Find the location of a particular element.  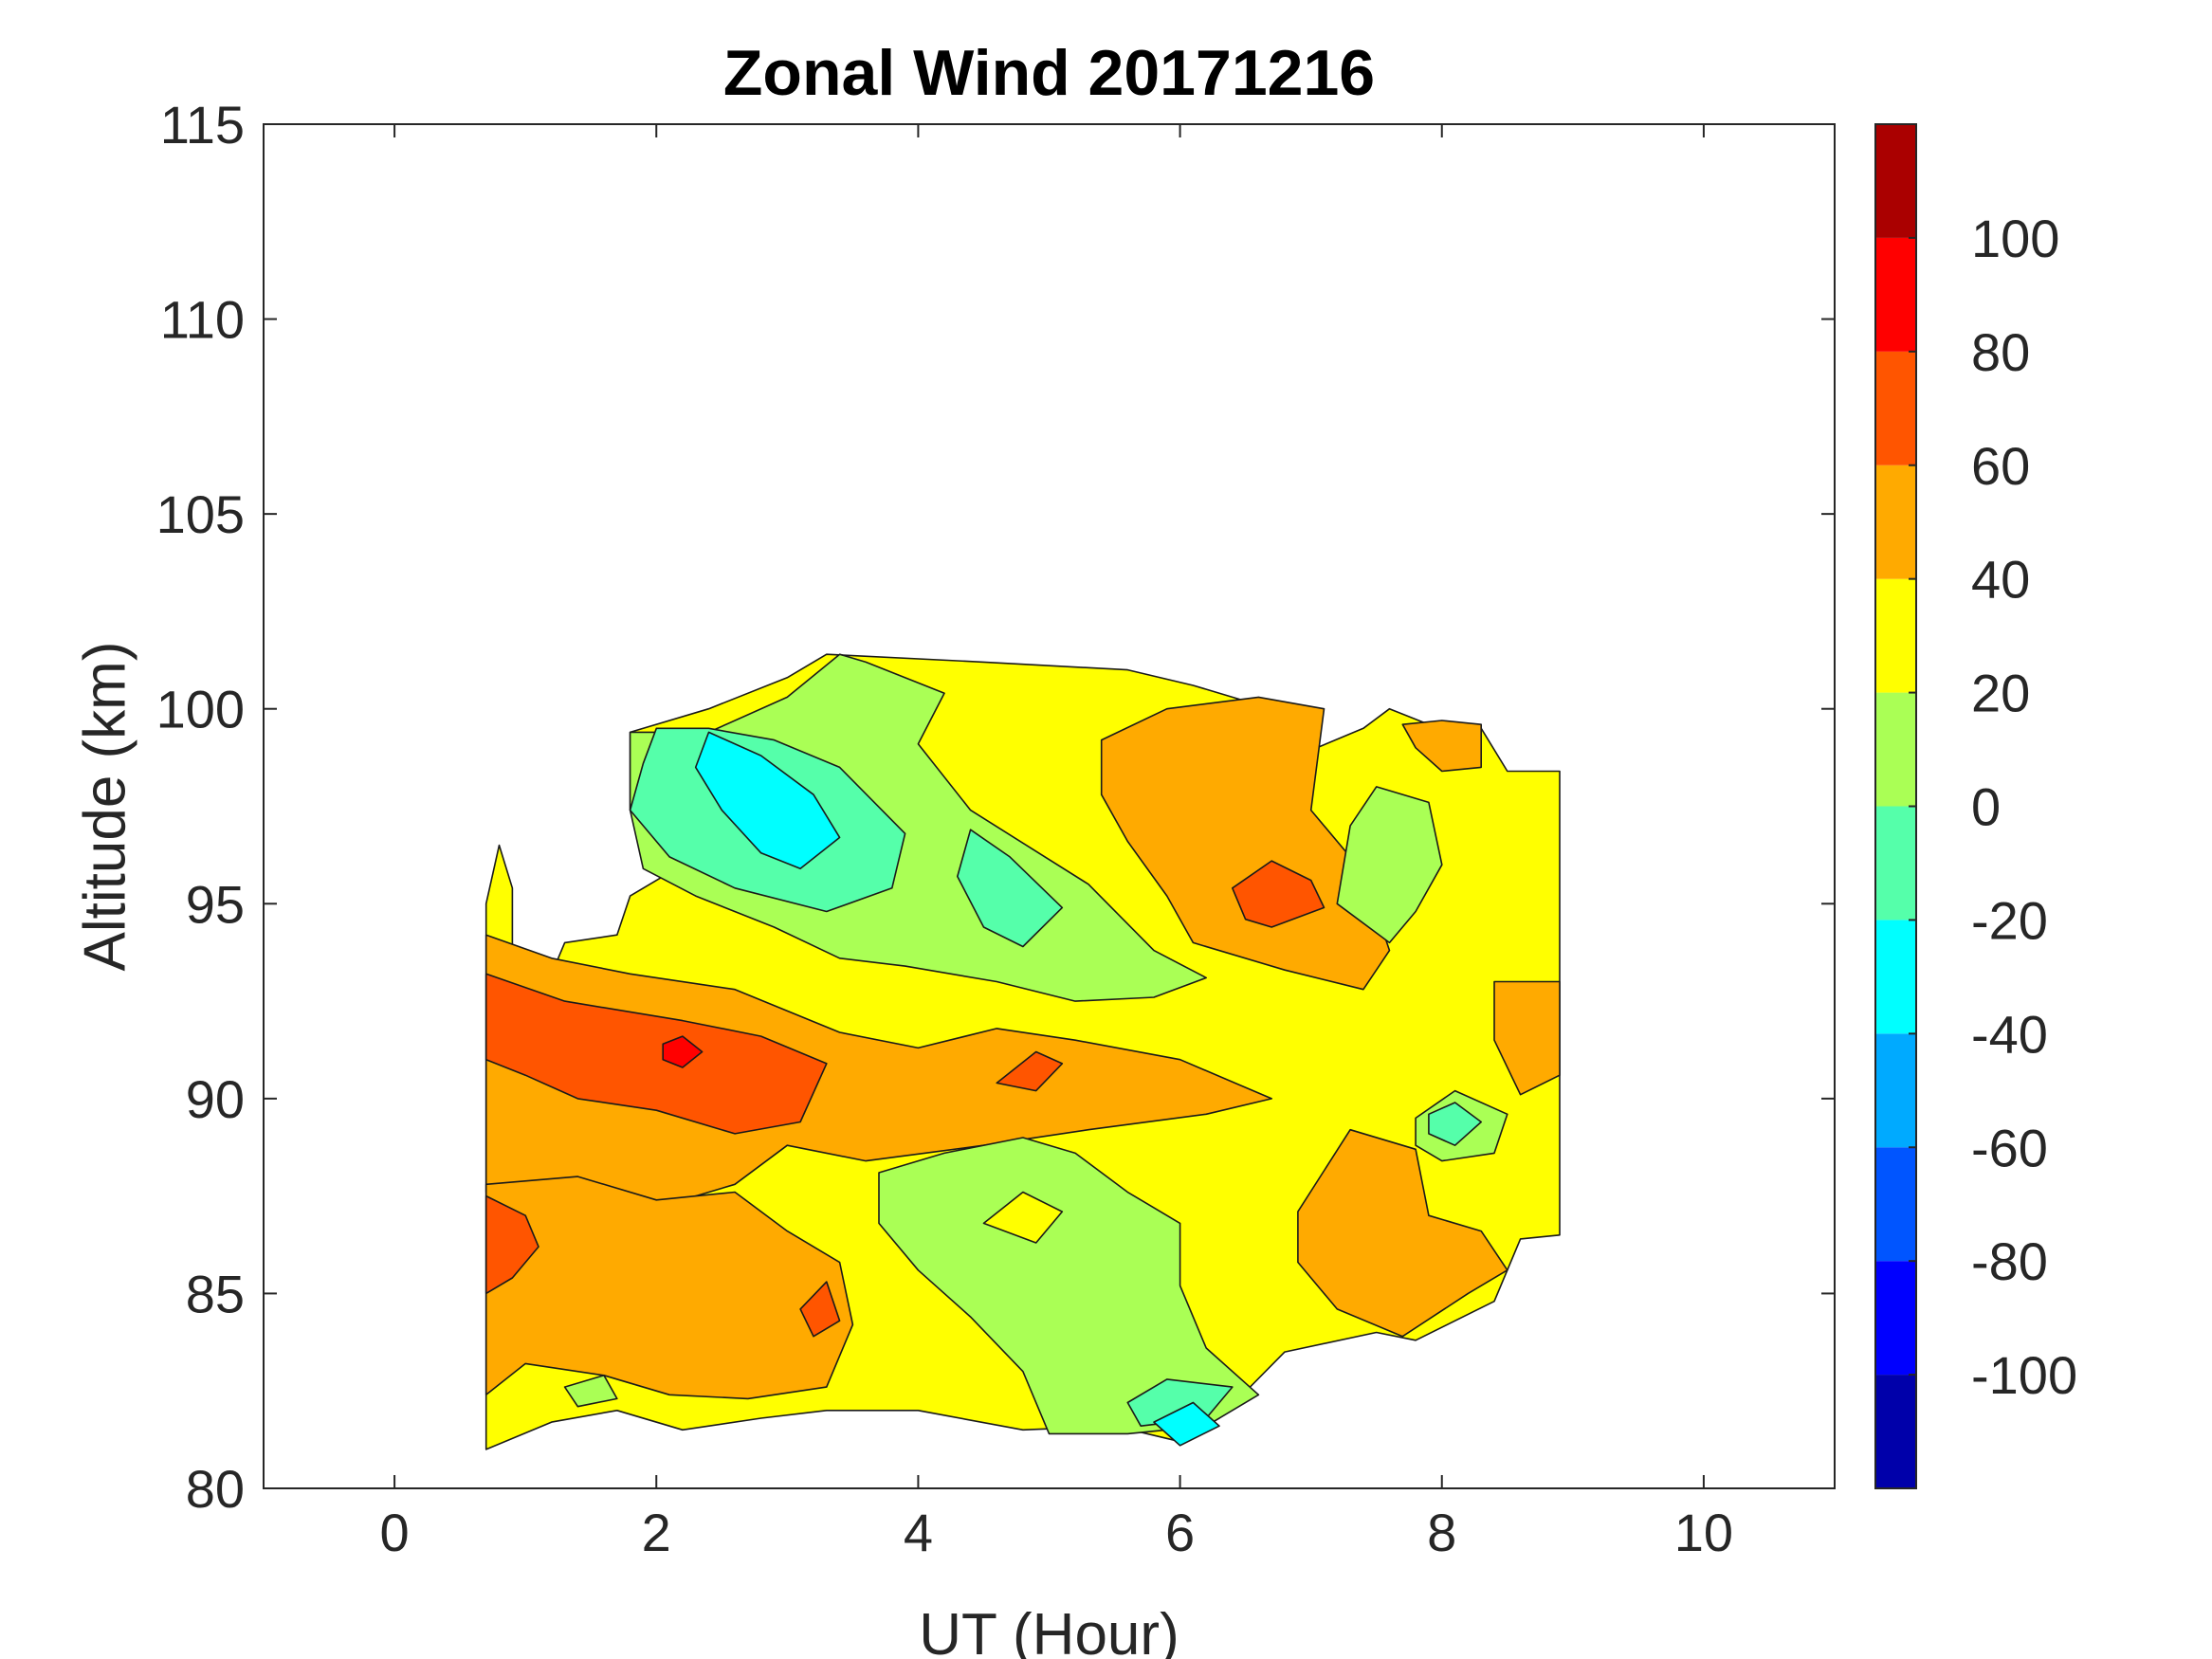

colorbar-tick-label: -20 is located at coordinates (2009, 920).